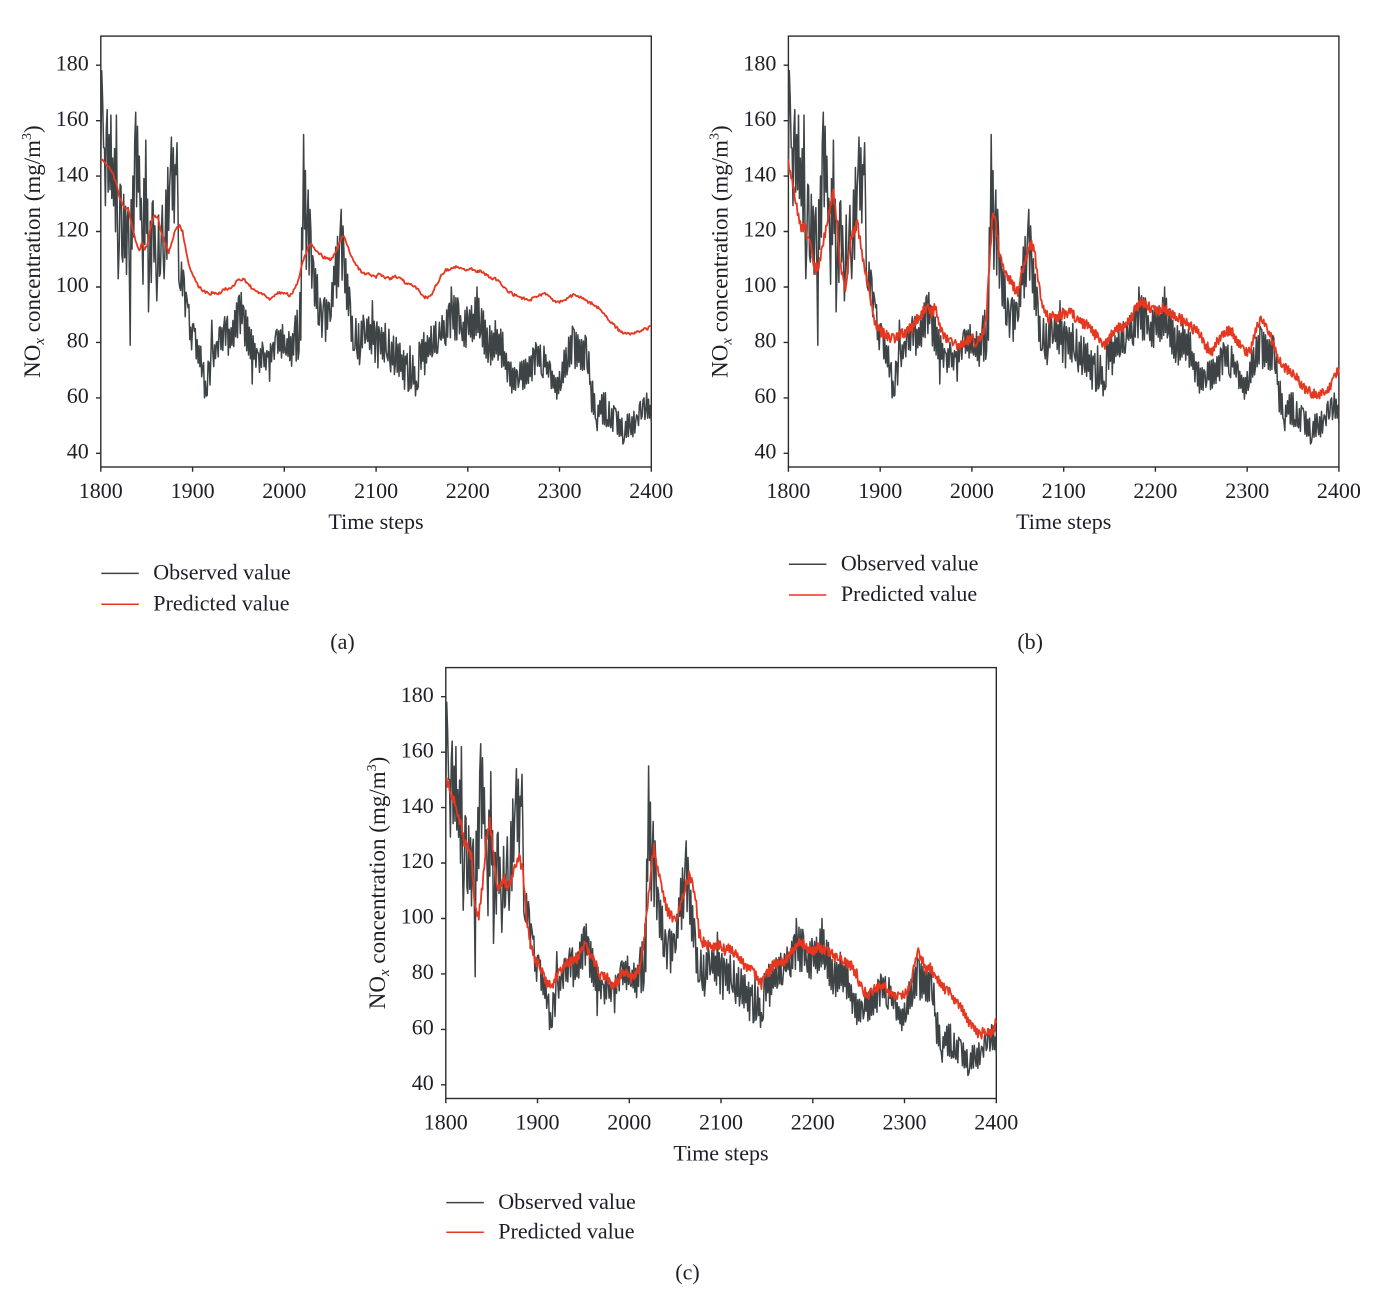 This screenshot has height=1297, width=1378. What do you see at coordinates (1030, 641) in the screenshot?
I see `svg-text: (b)` at bounding box center [1030, 641].